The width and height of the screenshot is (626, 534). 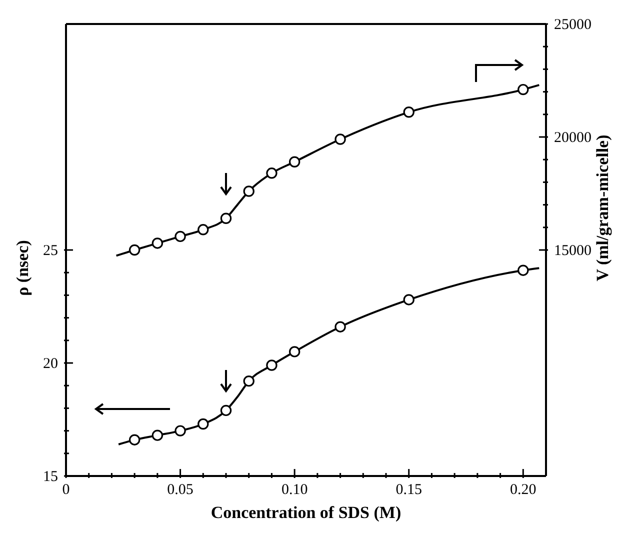 I want to click on x-tick-label: 0.10, so click(x=294, y=490).